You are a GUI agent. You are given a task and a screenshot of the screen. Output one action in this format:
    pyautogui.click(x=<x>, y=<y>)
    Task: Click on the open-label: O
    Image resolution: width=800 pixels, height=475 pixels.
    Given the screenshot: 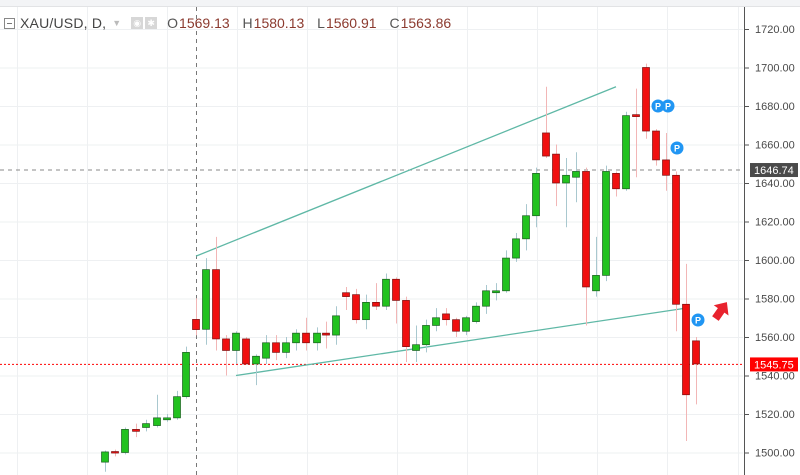 What is the action you would take?
    pyautogui.click(x=173, y=23)
    